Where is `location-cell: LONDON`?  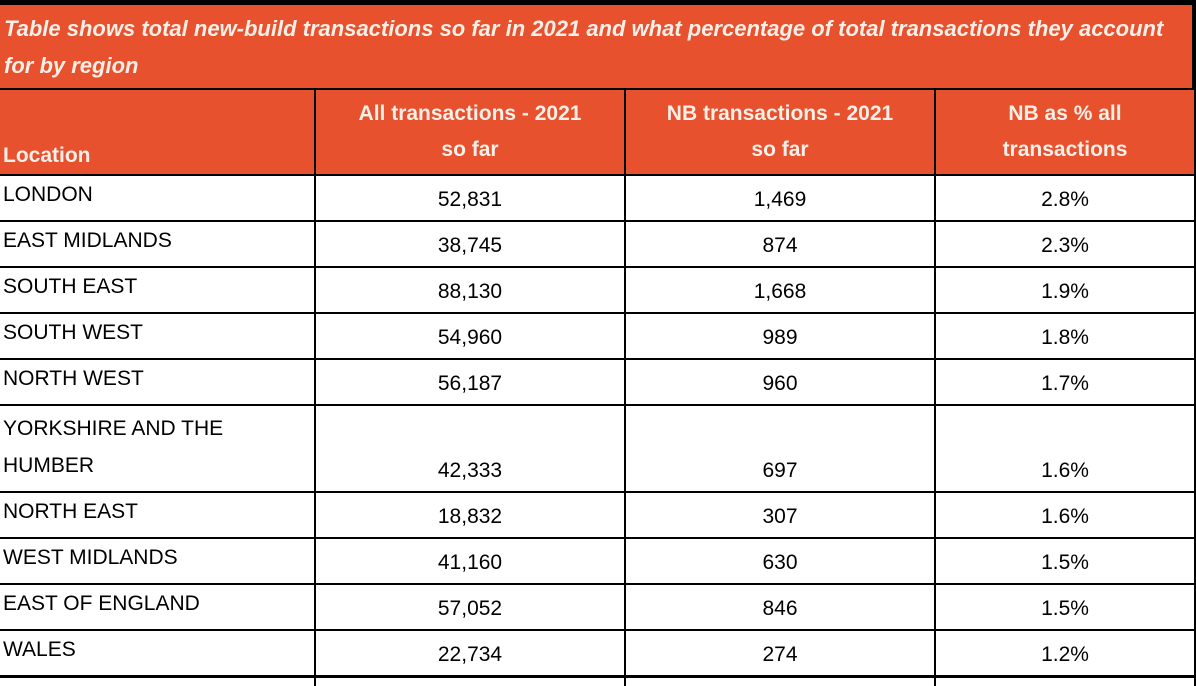
location-cell: LONDON is located at coordinates (158, 198).